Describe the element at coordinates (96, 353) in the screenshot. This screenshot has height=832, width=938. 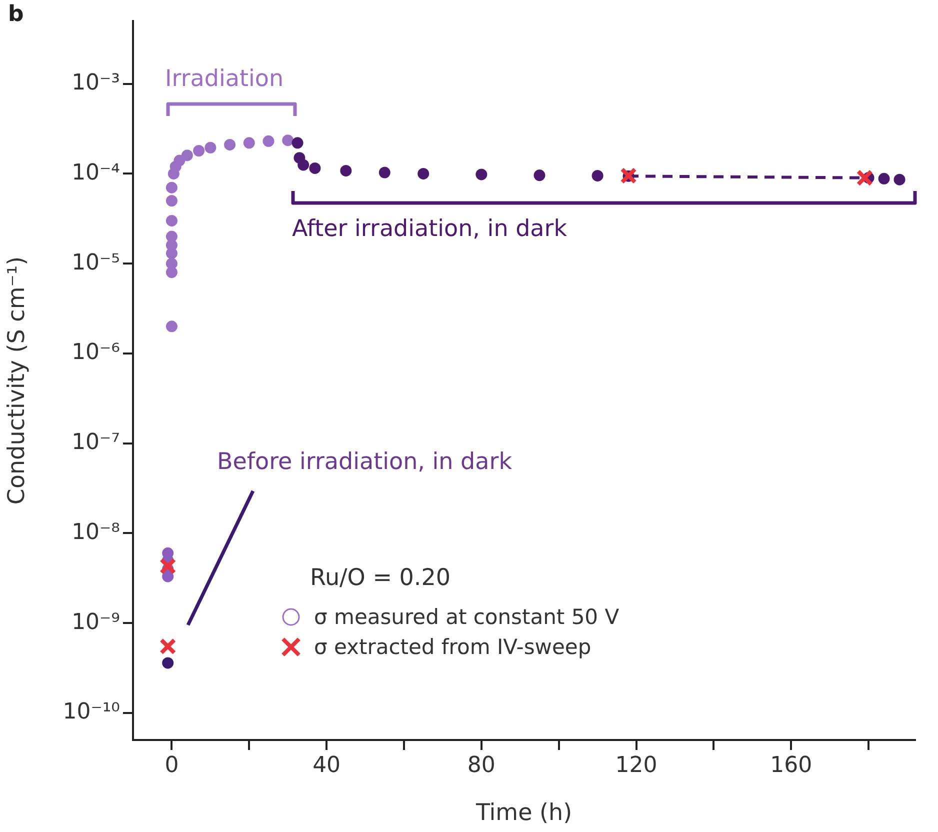
I see `y-tick-label: 10⁻⁶` at that location.